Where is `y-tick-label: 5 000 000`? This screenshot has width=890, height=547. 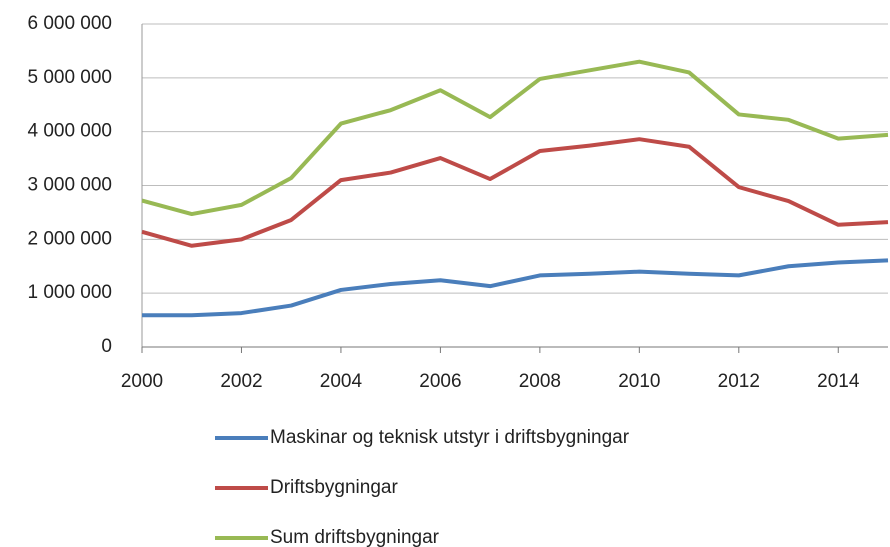
y-tick-label: 5 000 000 is located at coordinates (69, 77).